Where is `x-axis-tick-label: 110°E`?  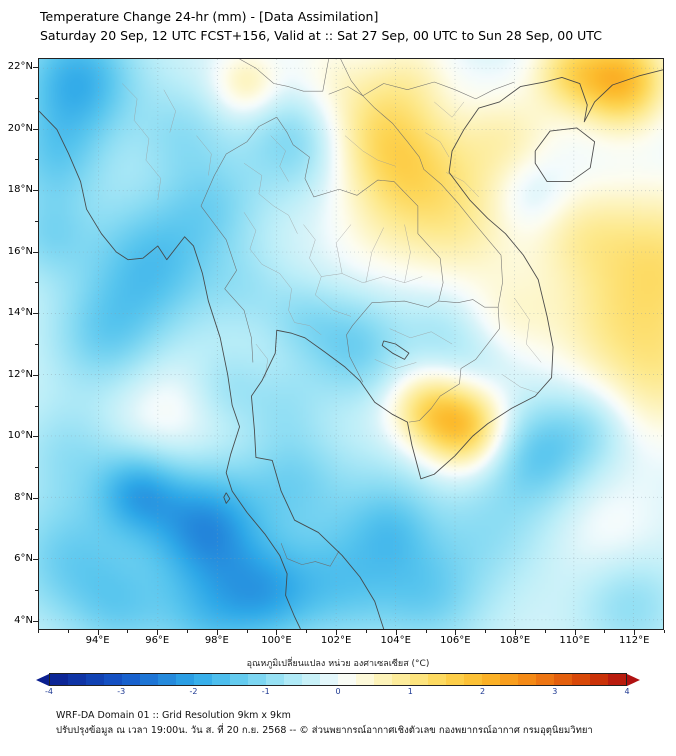
x-axis-tick-label: 110°E is located at coordinates (574, 640).